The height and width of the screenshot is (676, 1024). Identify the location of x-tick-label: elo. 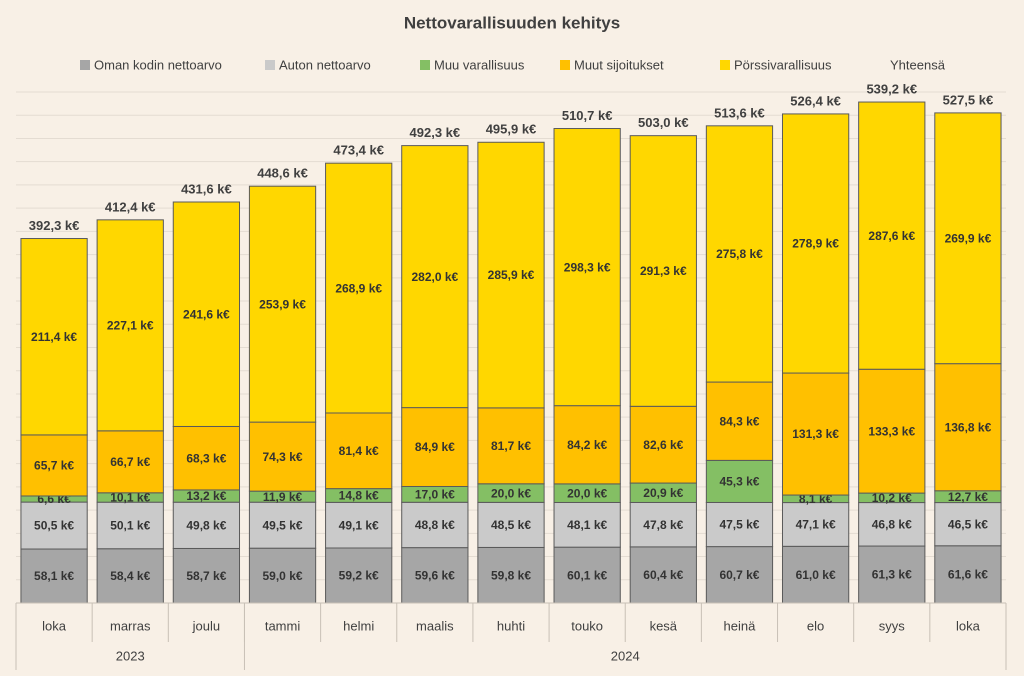
(815, 625).